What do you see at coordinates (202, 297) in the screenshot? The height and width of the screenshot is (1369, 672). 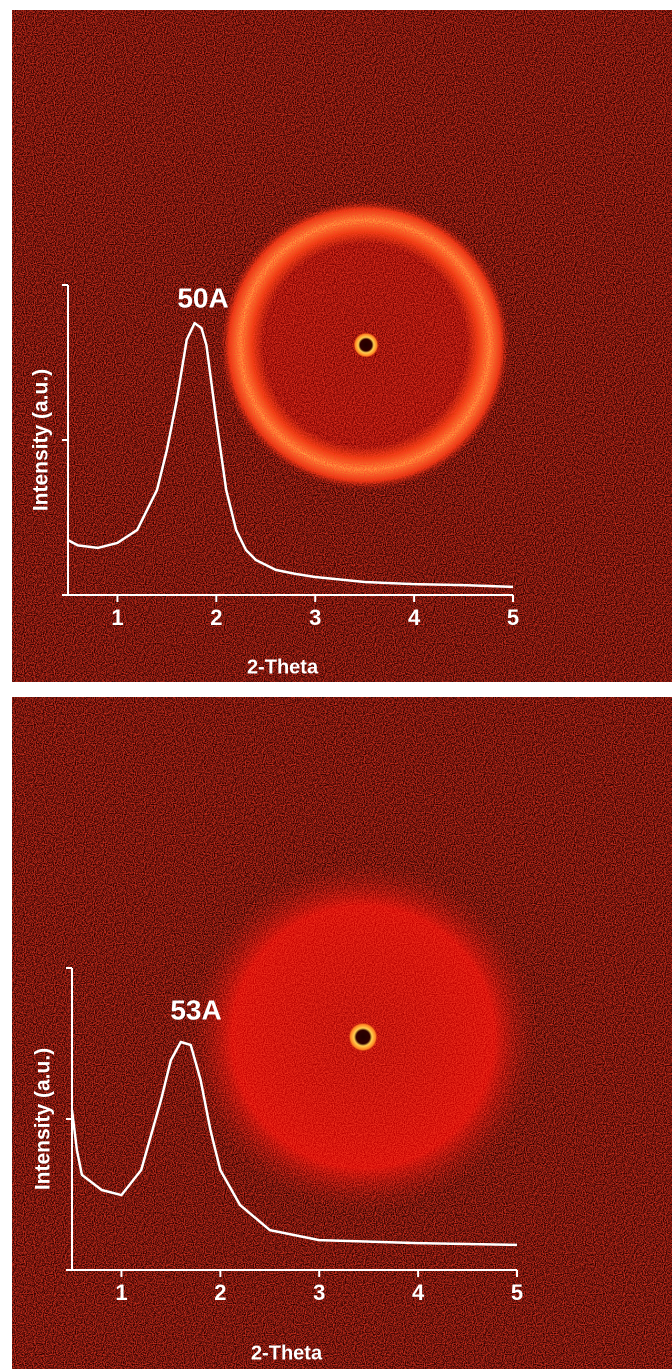 I see `peak-annotation: 50A` at bounding box center [202, 297].